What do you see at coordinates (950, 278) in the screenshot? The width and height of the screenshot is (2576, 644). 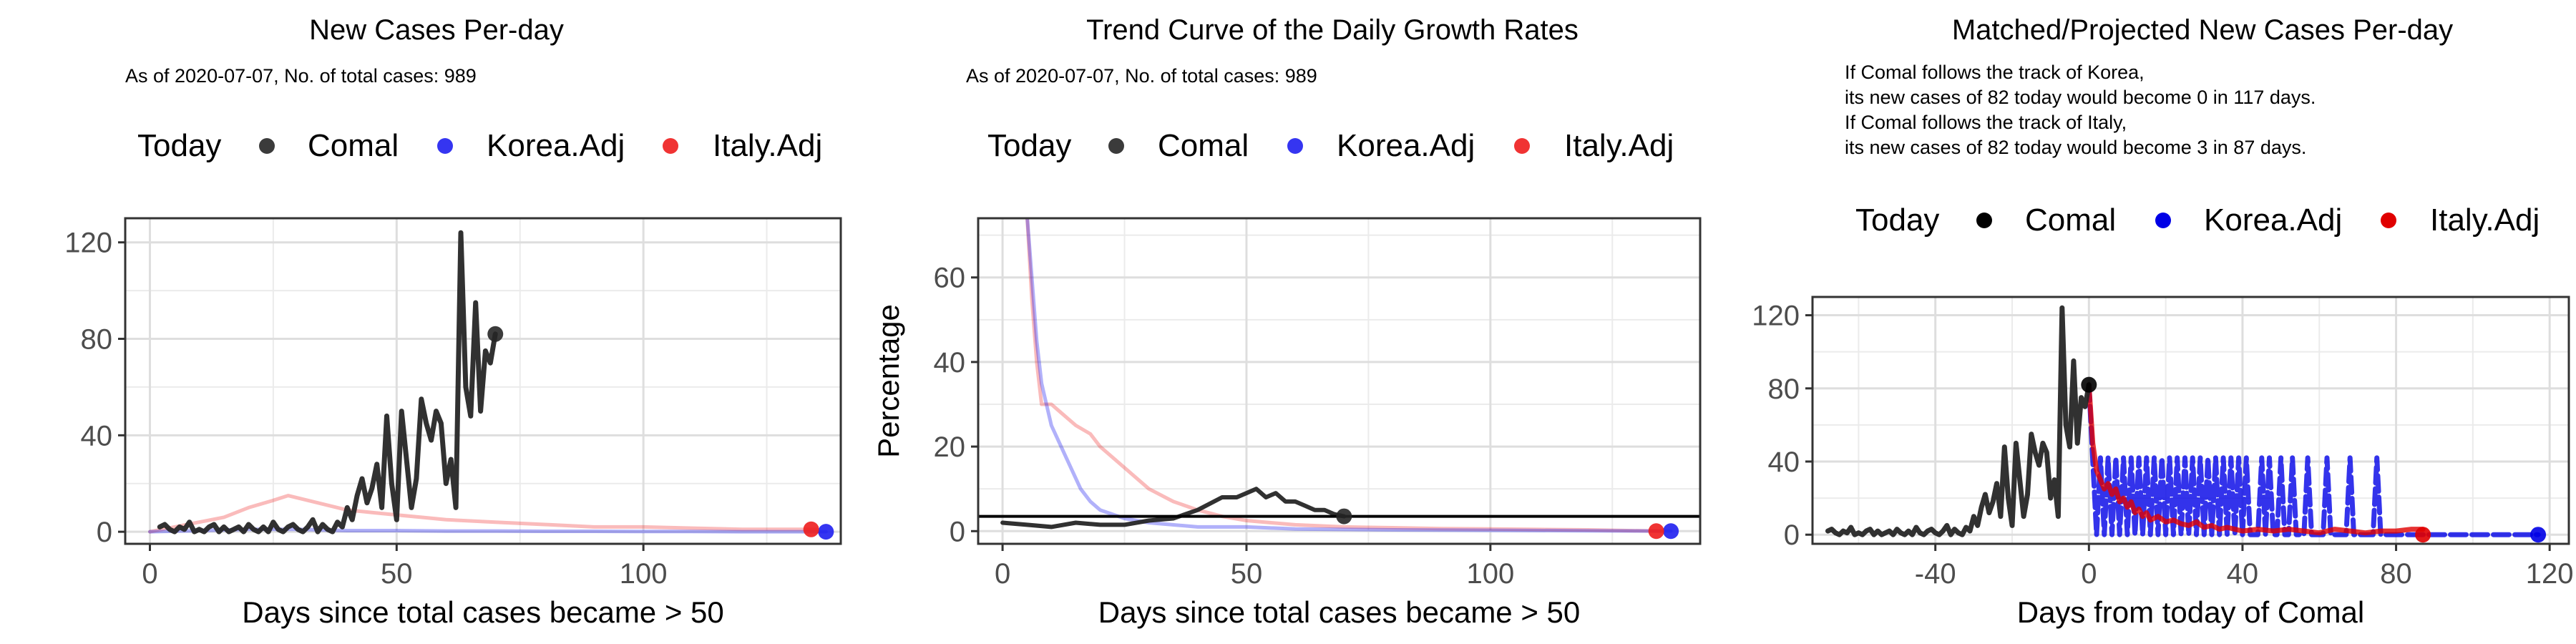 I see `y-tick-label: 60` at bounding box center [950, 278].